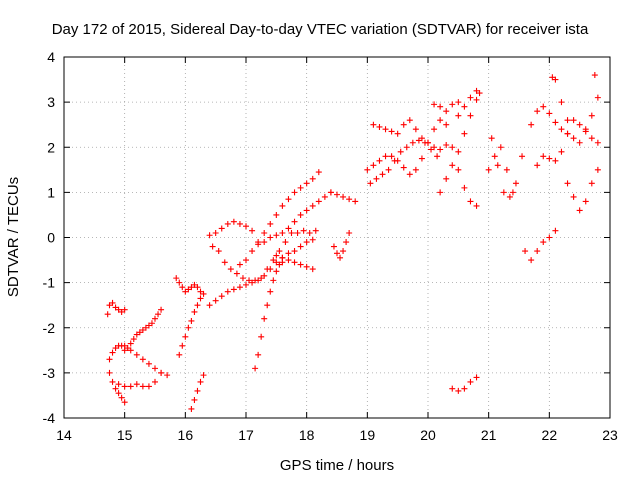  Describe the element at coordinates (594, 75) in the screenshot. I see `series-outlier` at that location.